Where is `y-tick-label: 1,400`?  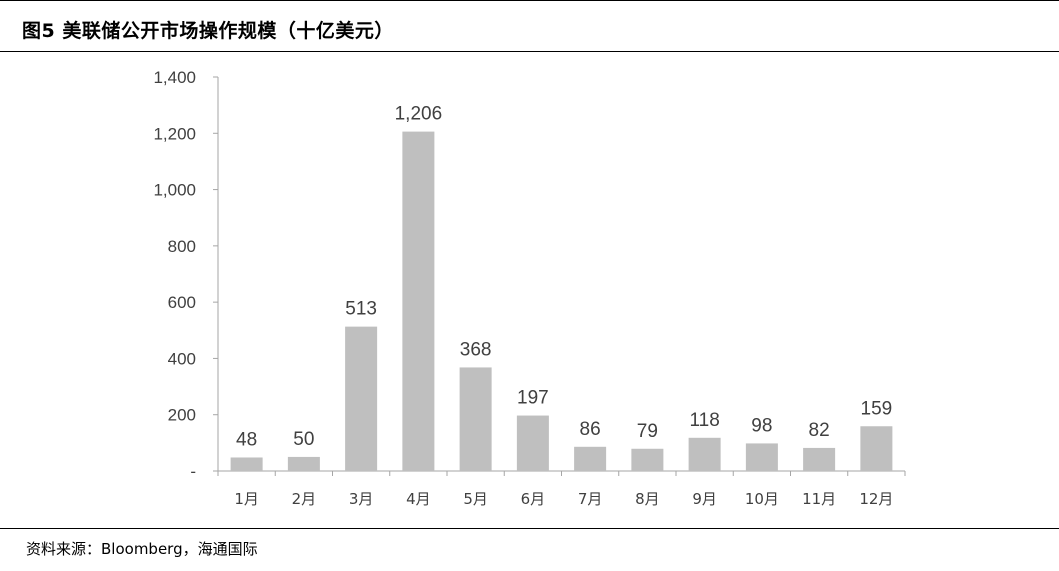 y-tick-label: 1,400 is located at coordinates (174, 77).